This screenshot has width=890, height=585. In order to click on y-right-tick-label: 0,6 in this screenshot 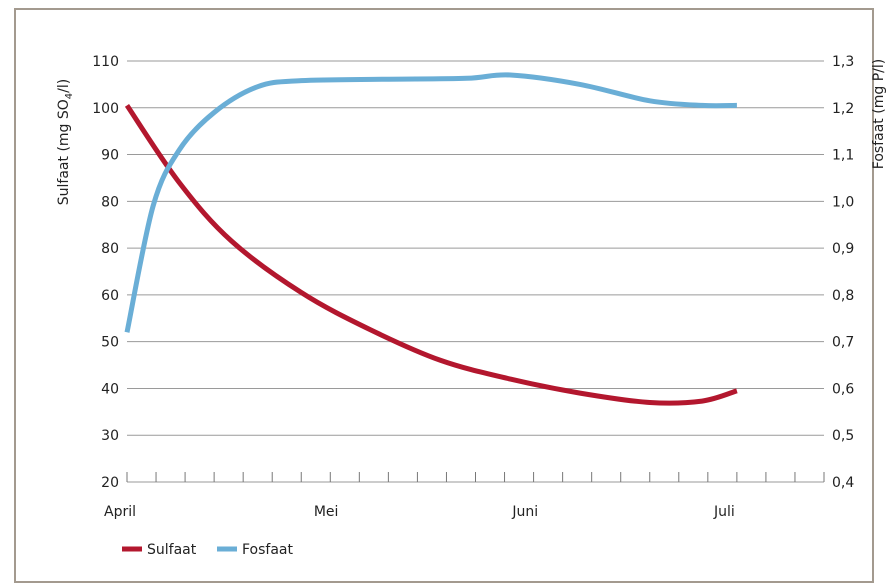, I will do `click(843, 389)`.